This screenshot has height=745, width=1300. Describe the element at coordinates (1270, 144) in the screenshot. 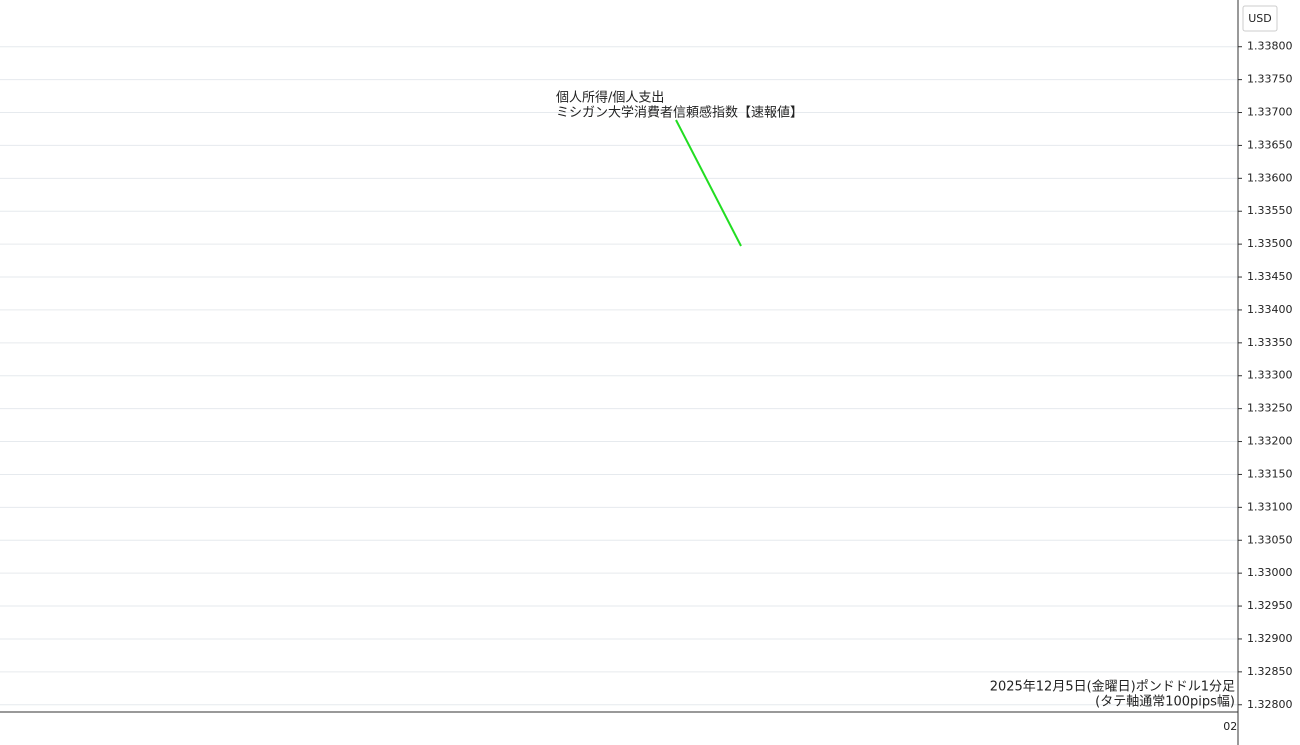

I see `y-tick-label: 1.33650` at that location.